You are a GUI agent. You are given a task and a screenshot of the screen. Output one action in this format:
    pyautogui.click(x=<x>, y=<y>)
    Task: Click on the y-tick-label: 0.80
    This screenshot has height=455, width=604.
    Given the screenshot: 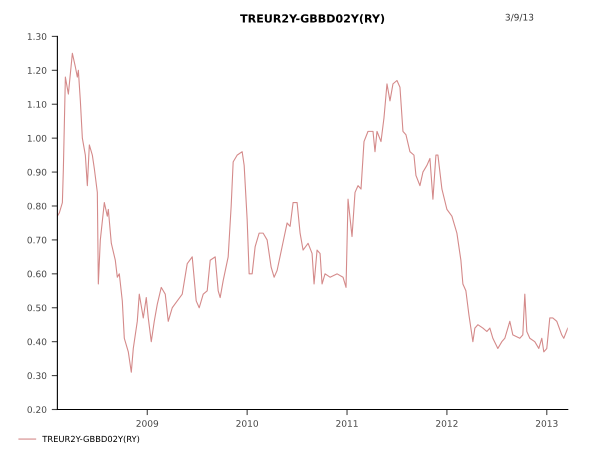 What is the action you would take?
    pyautogui.click(x=36, y=206)
    